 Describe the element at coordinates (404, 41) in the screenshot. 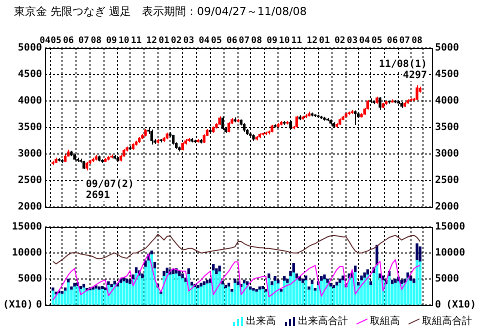

I see `x-tick-label: 07` at that location.